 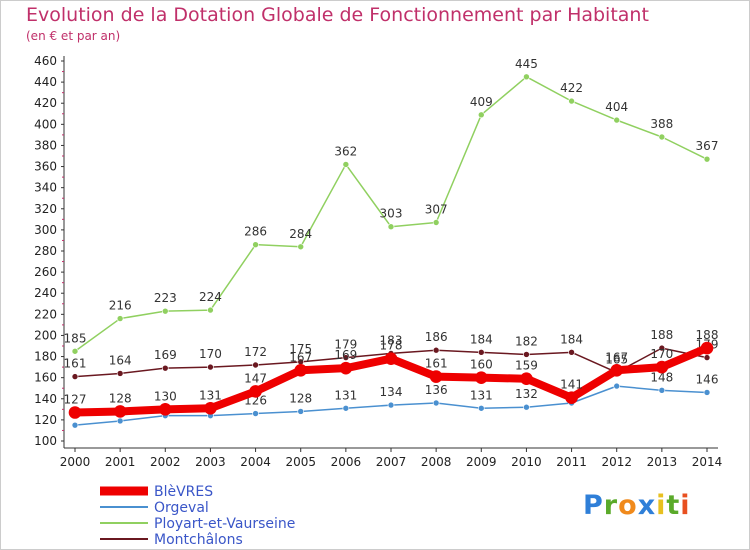 I want to click on legend-label: Ployart-et-Vaurseine, so click(x=224, y=524).